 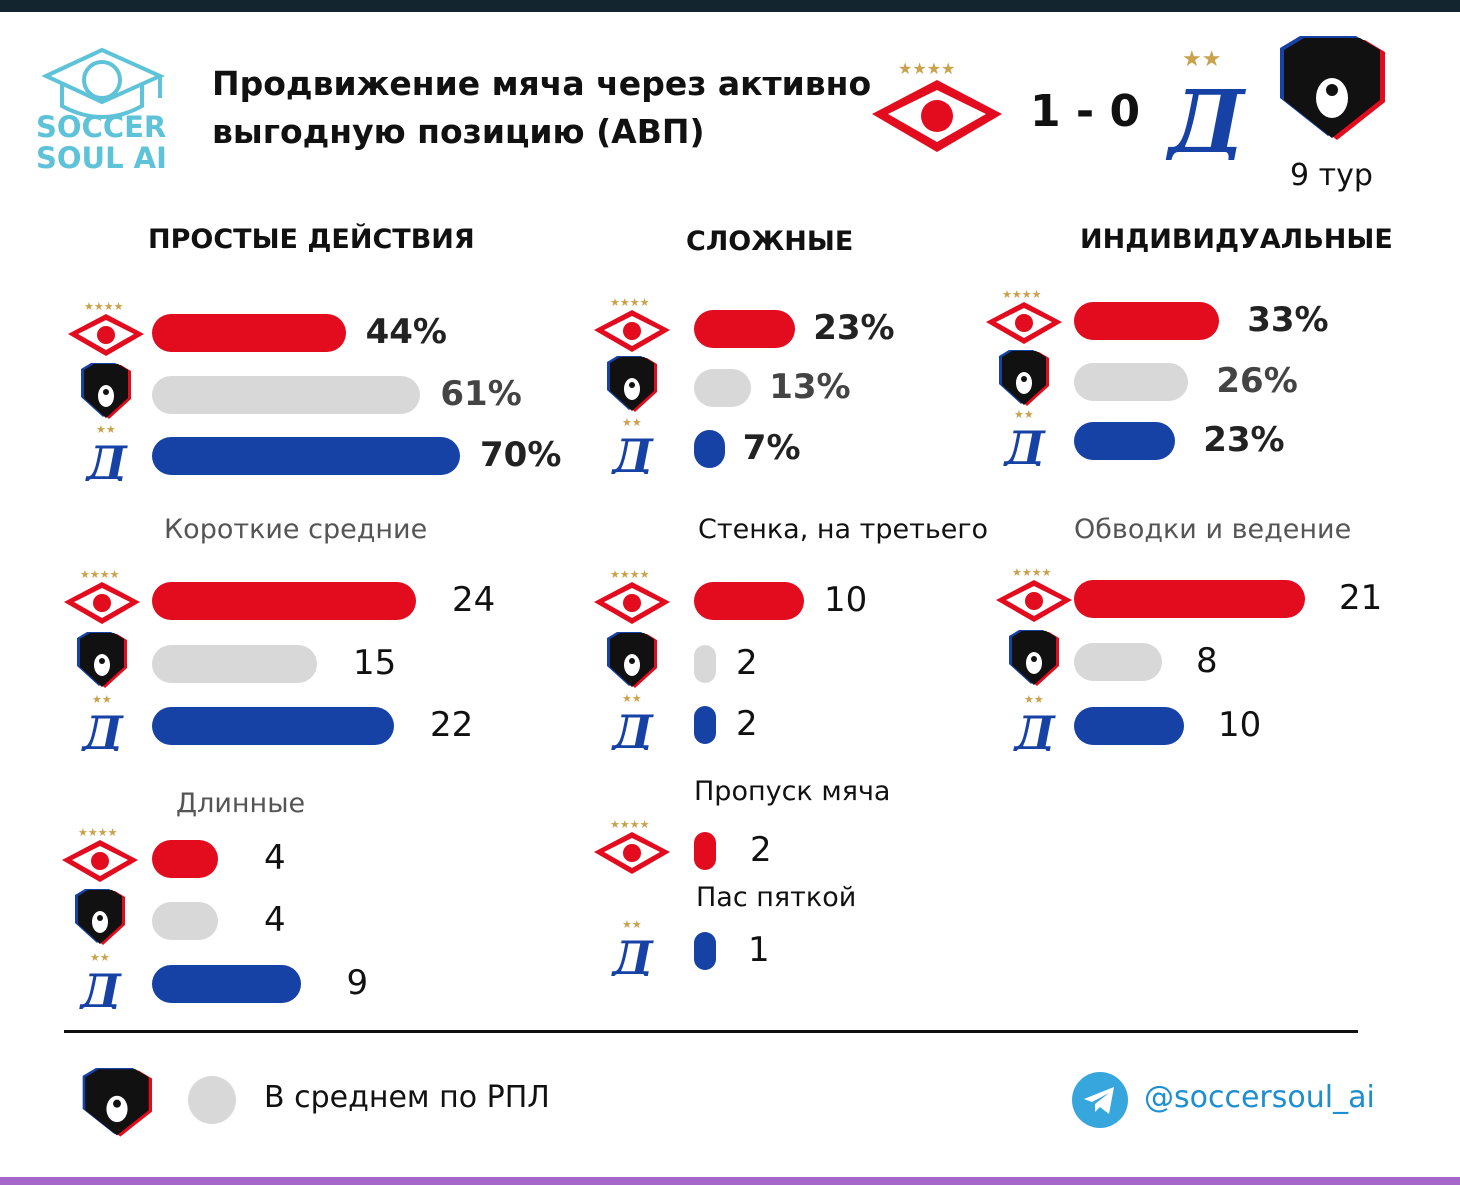 I want to click on value-label: 24, so click(x=474, y=600).